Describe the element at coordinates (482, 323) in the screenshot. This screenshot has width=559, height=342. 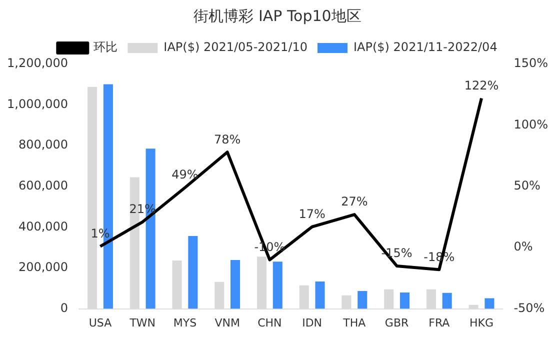
I see `x-tick-label: HKG` at that location.